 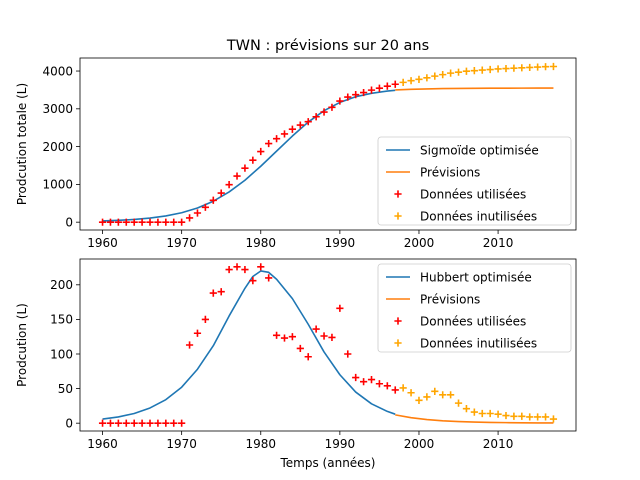 What do you see at coordinates (398, 321) in the screenshot?
I see `legend-marker-donnees-utilisees` at bounding box center [398, 321].